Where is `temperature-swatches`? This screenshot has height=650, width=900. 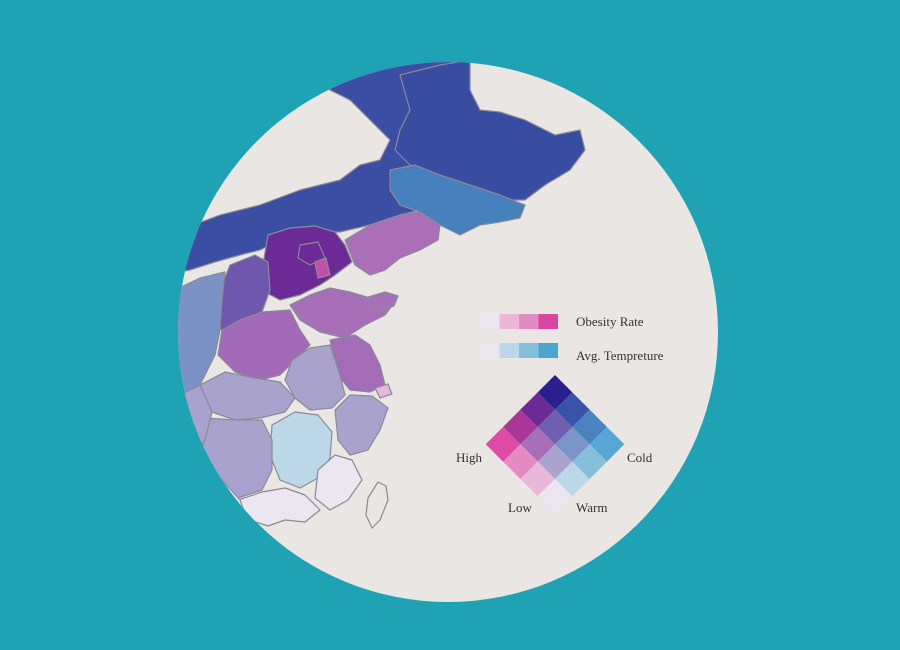
temperature-swatches is located at coordinates (519, 350).